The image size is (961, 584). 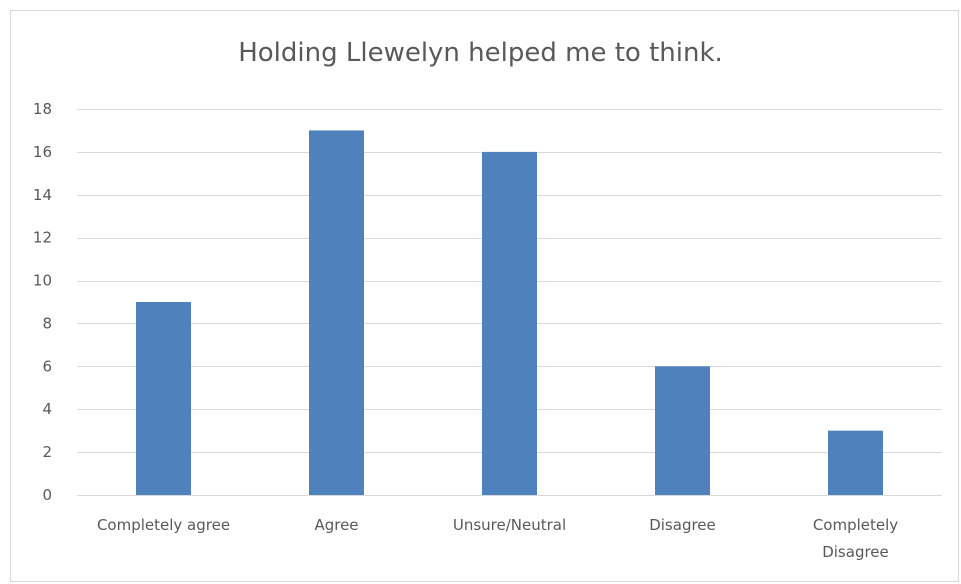 What do you see at coordinates (42, 152) in the screenshot?
I see `y-tick-label: 16` at bounding box center [42, 152].